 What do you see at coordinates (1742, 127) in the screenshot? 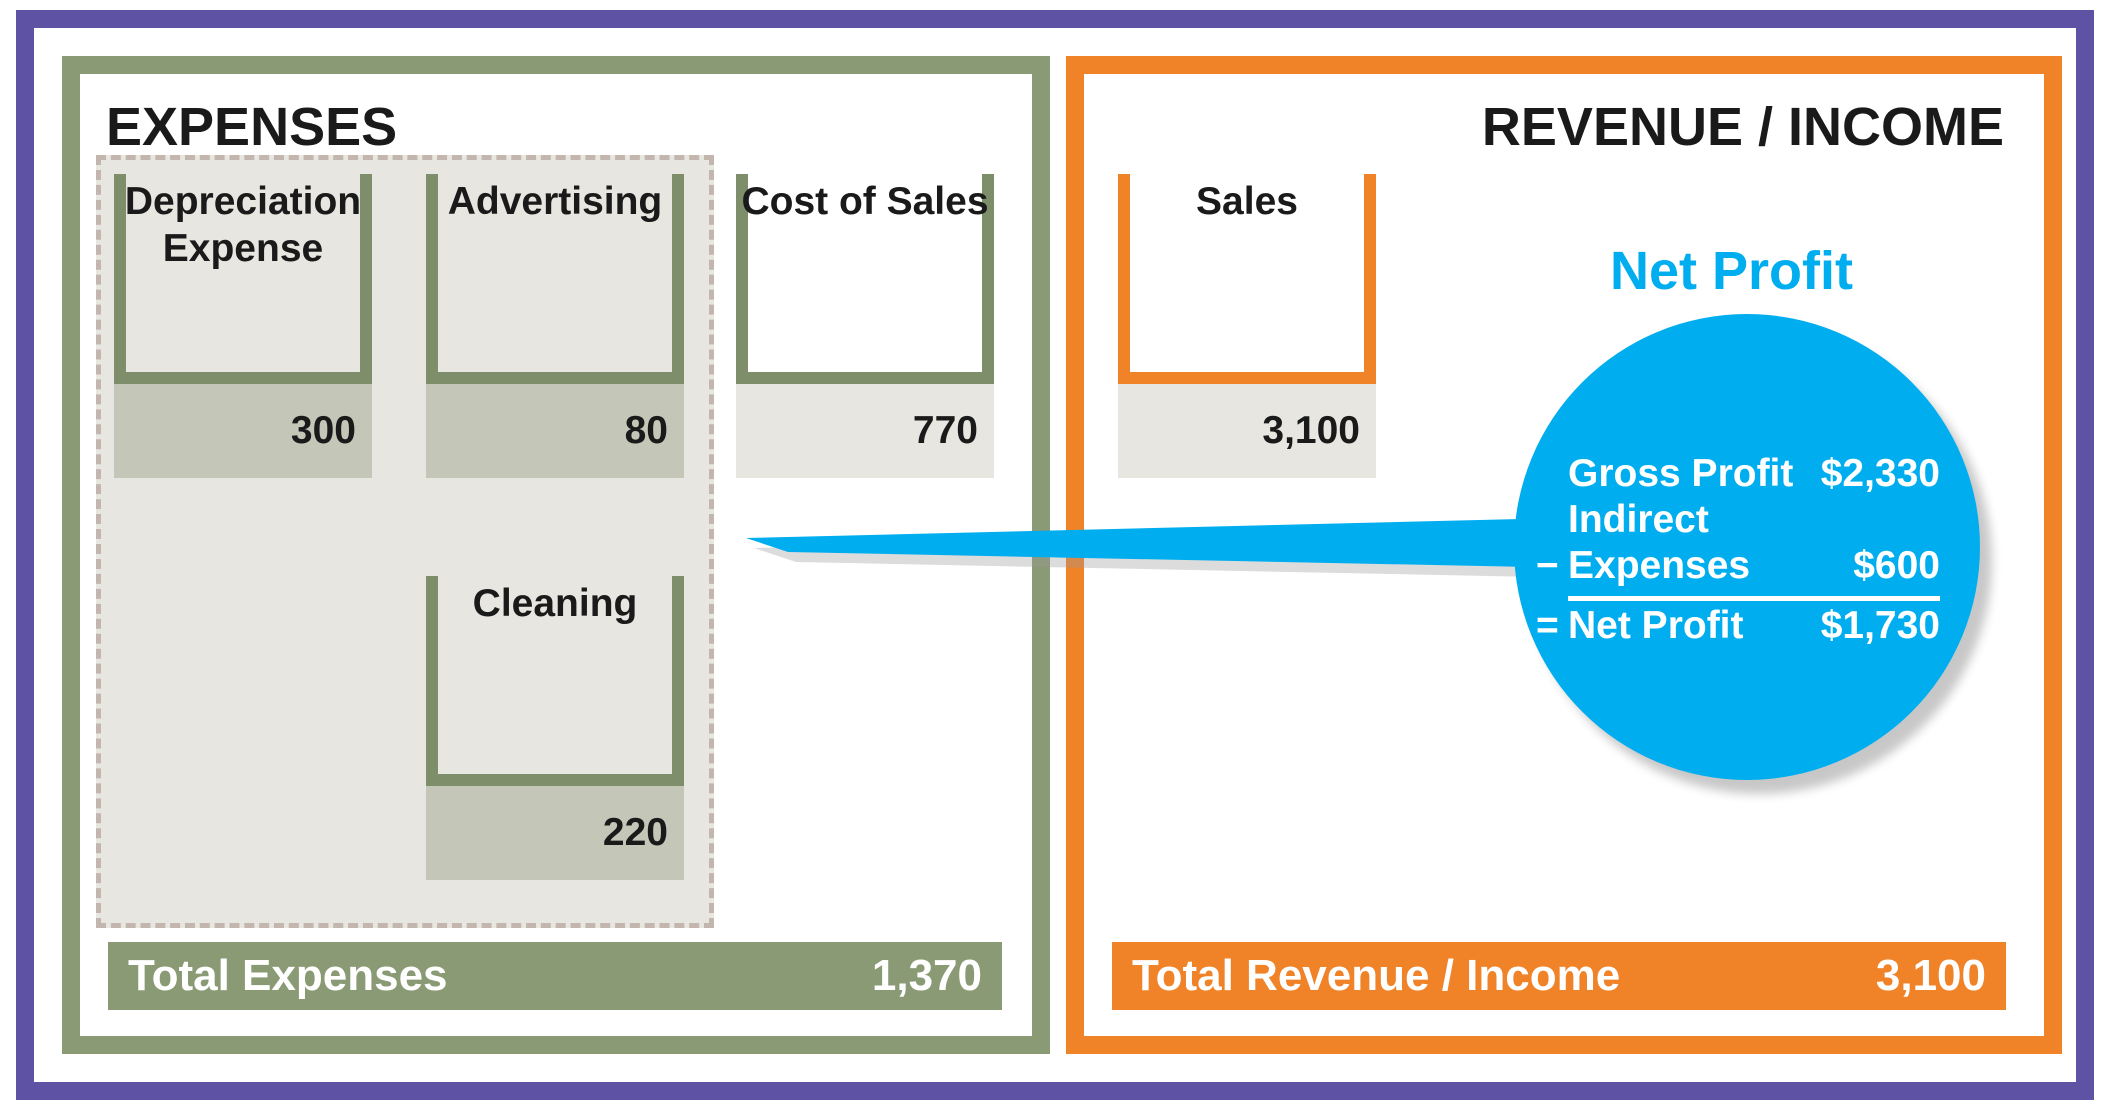
I see `revenue-heading: REVENUE / INCOME` at bounding box center [1742, 127].